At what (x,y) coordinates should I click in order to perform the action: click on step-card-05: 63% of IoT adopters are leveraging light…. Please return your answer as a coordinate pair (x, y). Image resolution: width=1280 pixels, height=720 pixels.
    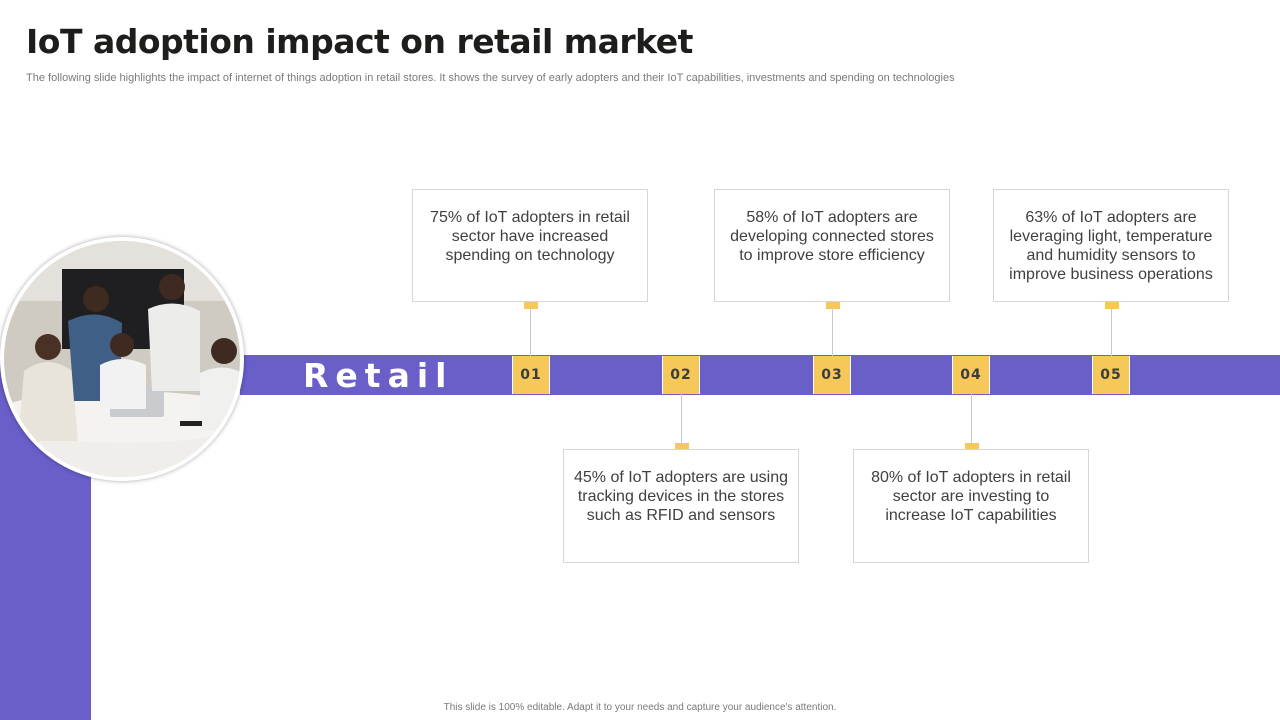
    Looking at the image, I should click on (1111, 245).